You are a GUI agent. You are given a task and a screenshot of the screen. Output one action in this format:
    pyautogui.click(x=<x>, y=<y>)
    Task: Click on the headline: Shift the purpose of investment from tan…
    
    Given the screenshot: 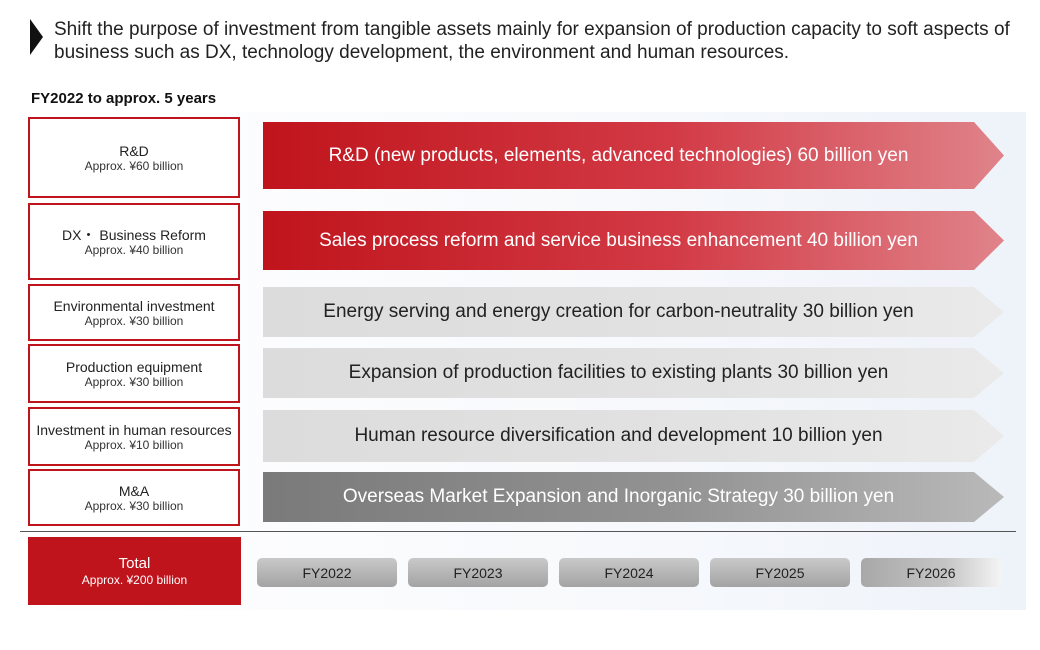 What is the action you would take?
    pyautogui.click(x=532, y=41)
    